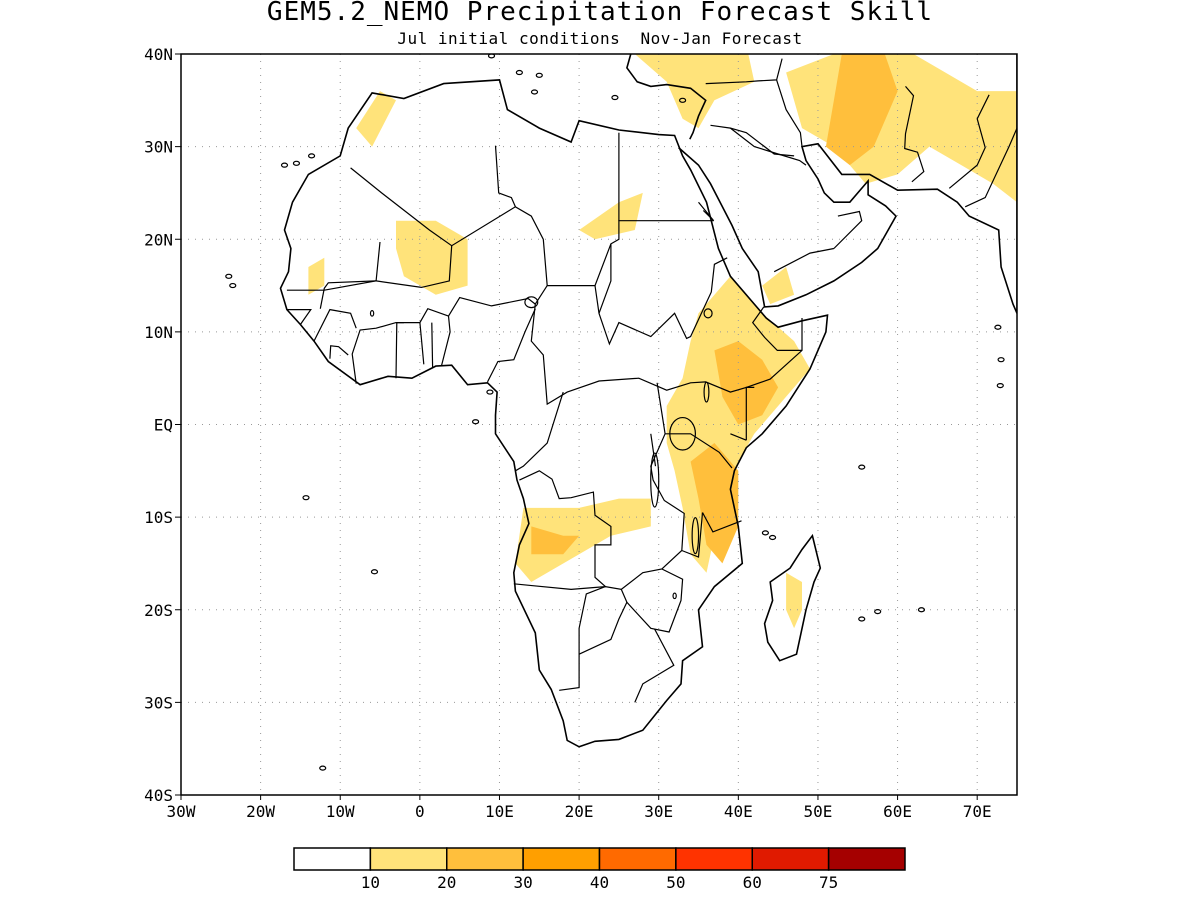 This screenshot has height=900, width=1200. Describe the element at coordinates (158, 517) in the screenshot. I see `lat-tick-label: 10S` at that location.